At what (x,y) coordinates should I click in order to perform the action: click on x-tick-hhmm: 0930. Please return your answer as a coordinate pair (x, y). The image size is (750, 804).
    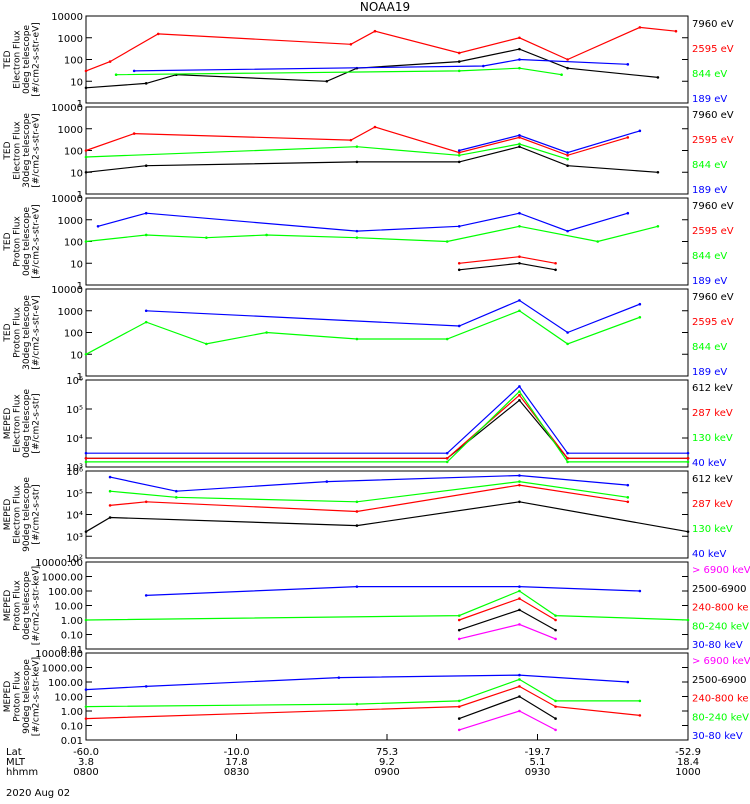
    Looking at the image, I should click on (537, 772).